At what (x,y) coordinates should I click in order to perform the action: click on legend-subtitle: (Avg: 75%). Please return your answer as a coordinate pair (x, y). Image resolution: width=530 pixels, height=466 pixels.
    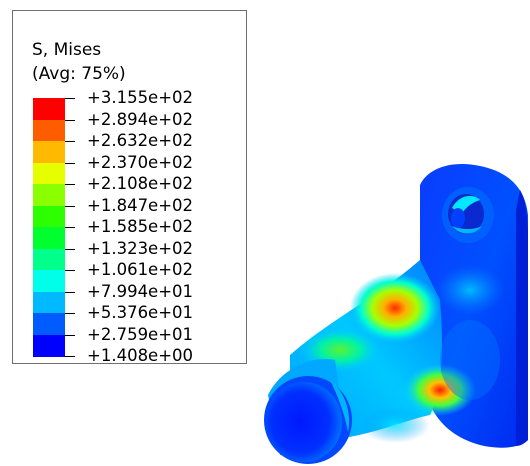
    Looking at the image, I should click on (79, 74).